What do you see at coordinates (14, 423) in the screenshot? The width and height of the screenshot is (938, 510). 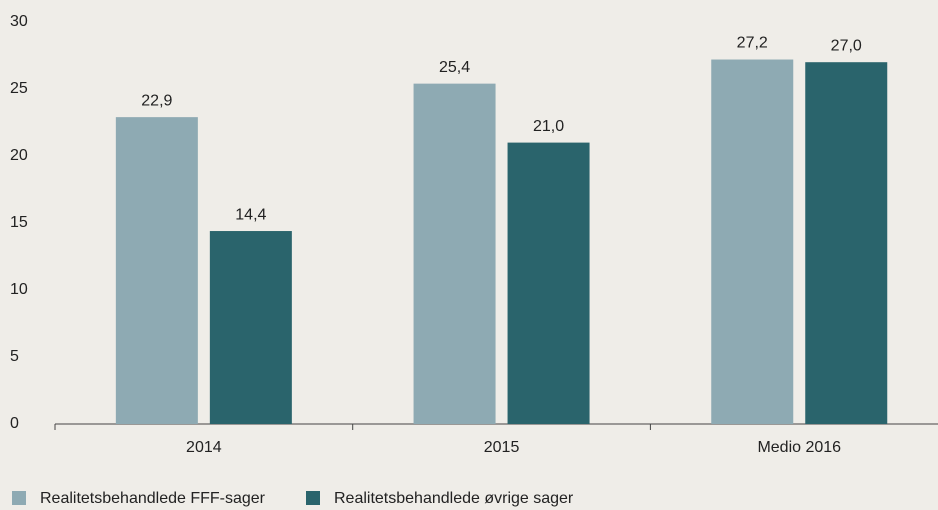 I see `y-tick-label: 0` at bounding box center [14, 423].